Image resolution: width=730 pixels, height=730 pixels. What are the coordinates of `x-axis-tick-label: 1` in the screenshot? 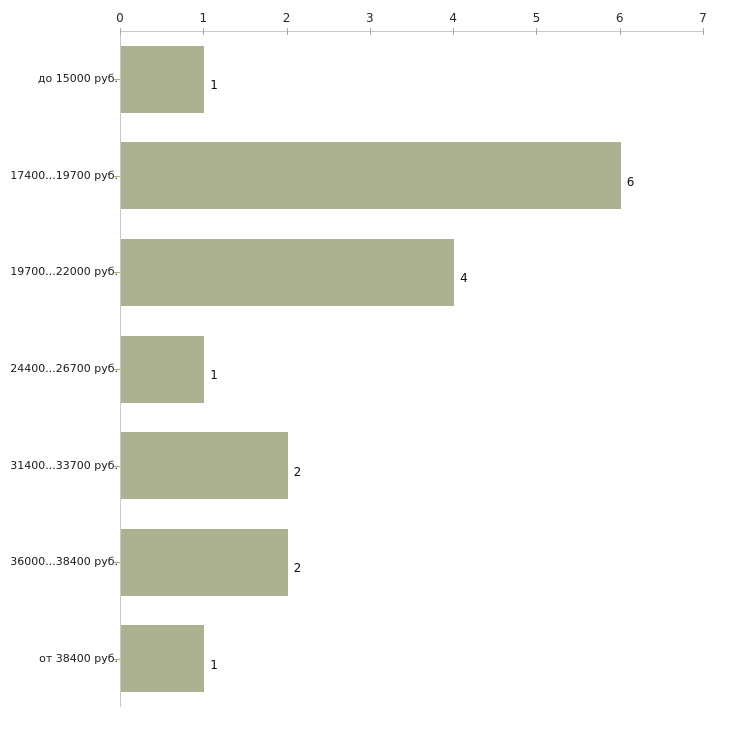 It's located at (203, 18).